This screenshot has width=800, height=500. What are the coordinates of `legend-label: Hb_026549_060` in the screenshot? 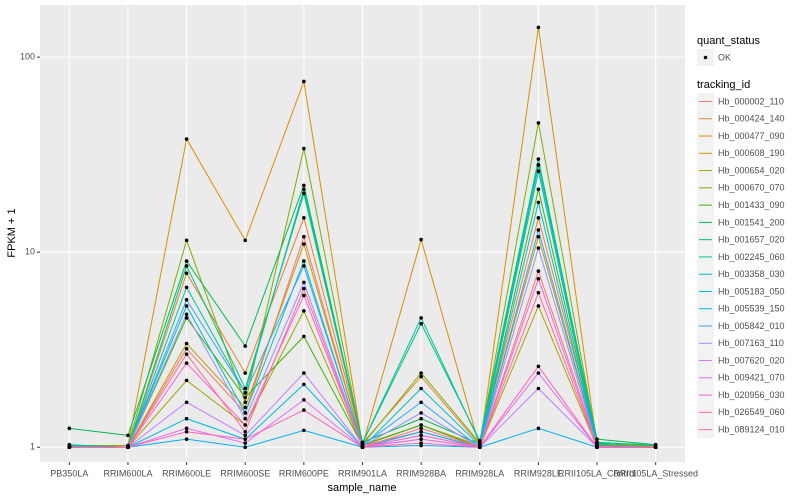 It's located at (751, 412).